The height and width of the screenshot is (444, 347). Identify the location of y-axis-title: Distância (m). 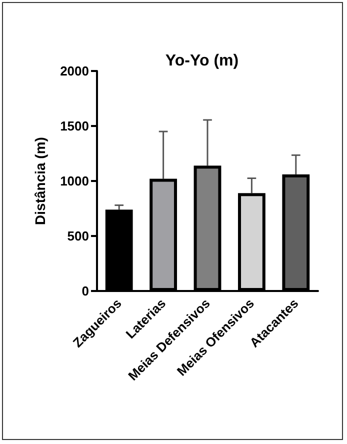
(40, 181).